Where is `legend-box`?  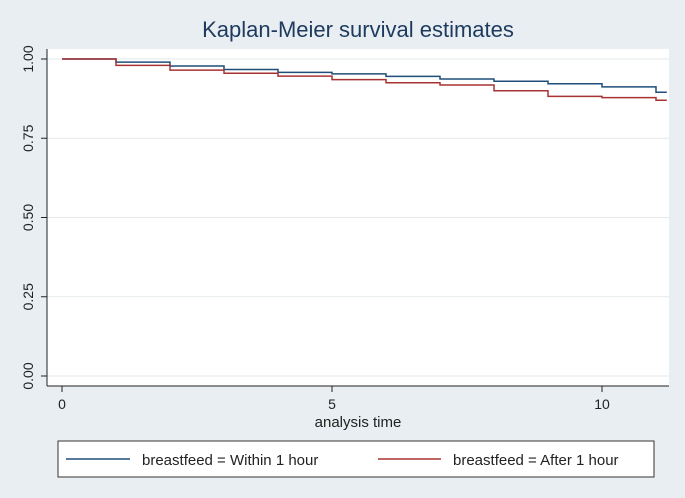
legend-box is located at coordinates (356, 459).